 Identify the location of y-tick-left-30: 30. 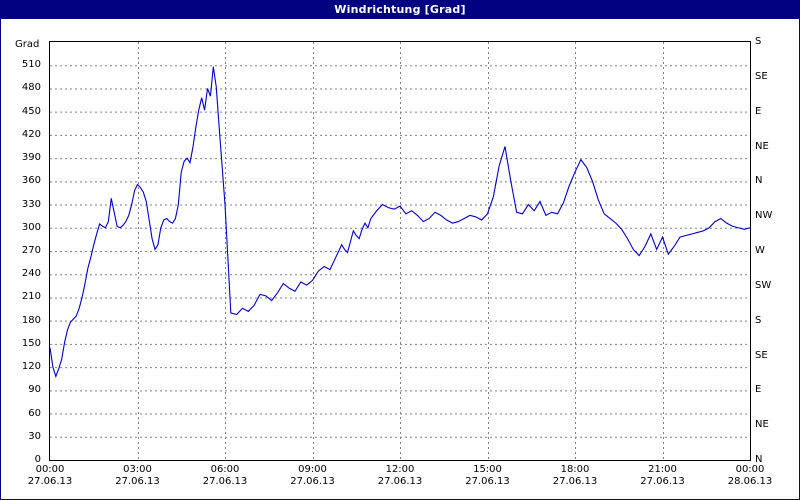
(34, 436).